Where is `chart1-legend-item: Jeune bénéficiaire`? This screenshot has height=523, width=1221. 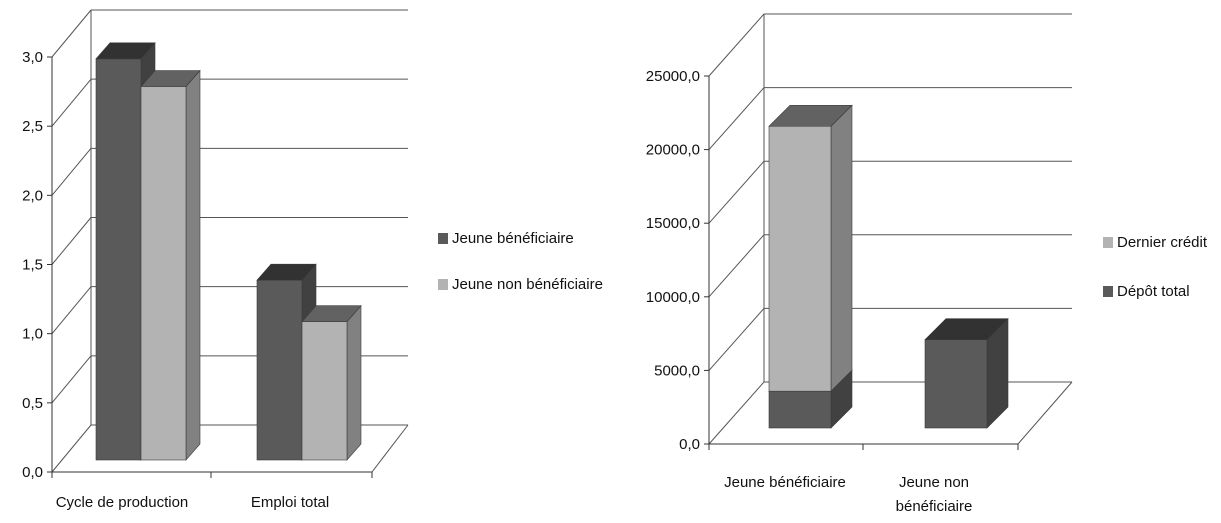
chart1-legend-item: Jeune bénéficiaire is located at coordinates (506, 238).